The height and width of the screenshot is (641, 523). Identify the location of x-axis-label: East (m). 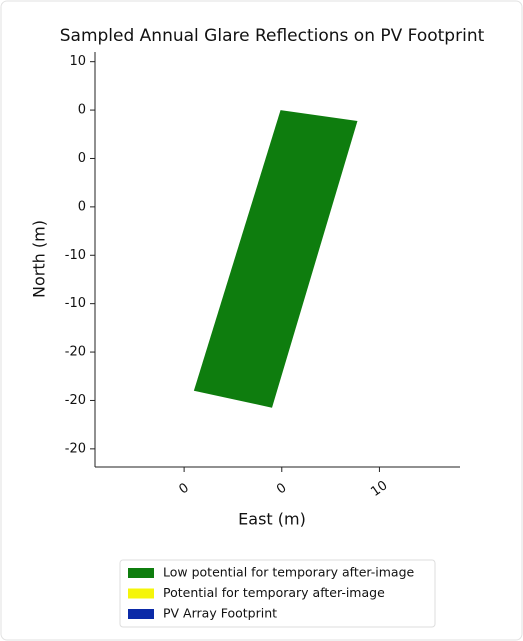
(272, 519).